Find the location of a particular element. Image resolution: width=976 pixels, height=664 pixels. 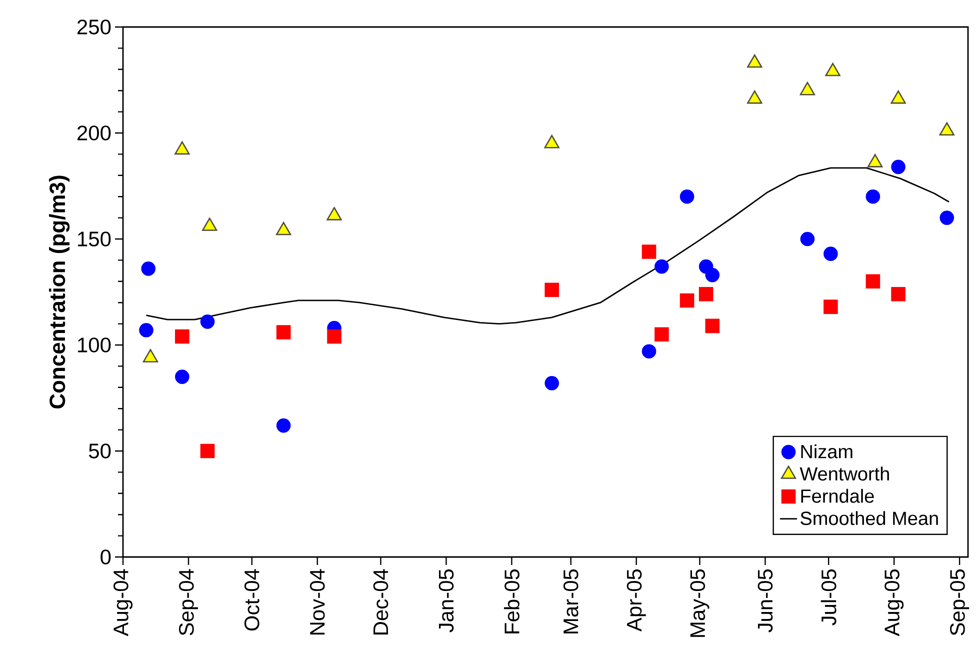

legend-label: Smoothed Mean is located at coordinates (869, 518).